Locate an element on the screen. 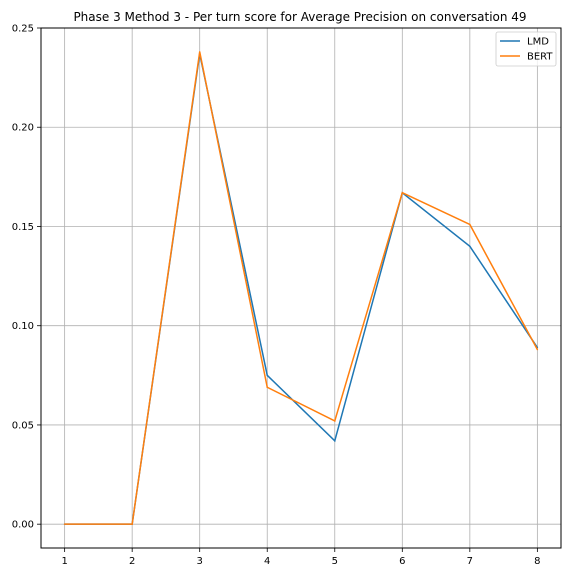  y-tick-label: 0.10 is located at coordinates (23, 326).